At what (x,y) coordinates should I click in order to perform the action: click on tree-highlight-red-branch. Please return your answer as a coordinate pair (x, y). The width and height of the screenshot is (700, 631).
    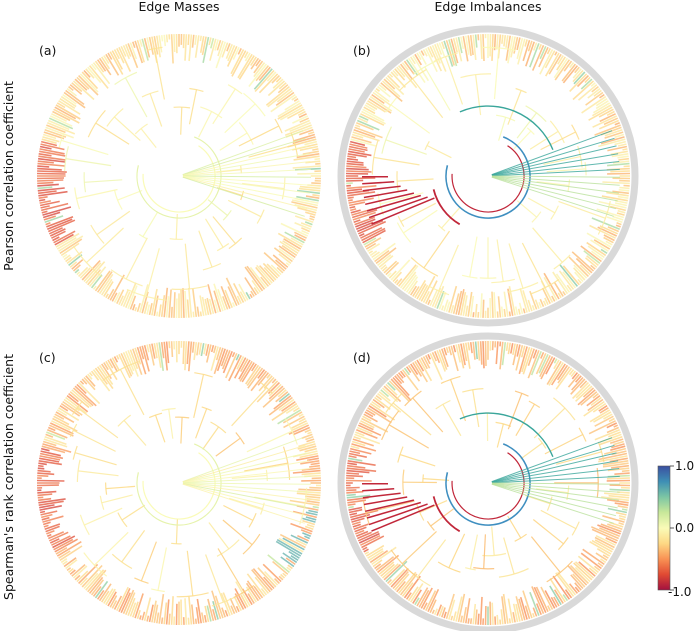
    Looking at the image, I should click on (381, 188).